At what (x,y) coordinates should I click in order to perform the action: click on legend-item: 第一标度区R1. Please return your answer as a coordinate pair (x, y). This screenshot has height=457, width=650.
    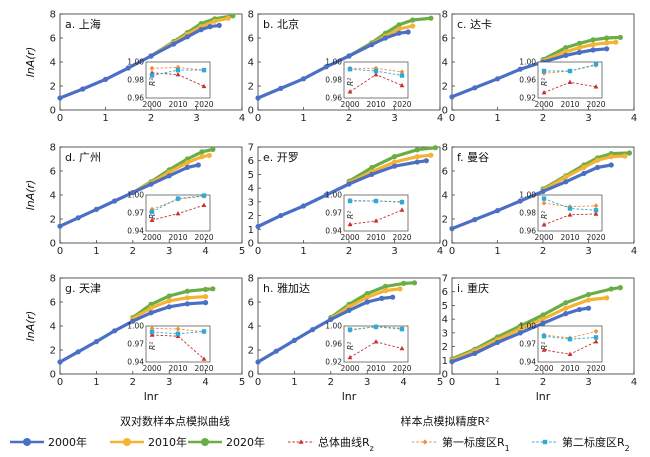
    Looking at the image, I should click on (461, 444).